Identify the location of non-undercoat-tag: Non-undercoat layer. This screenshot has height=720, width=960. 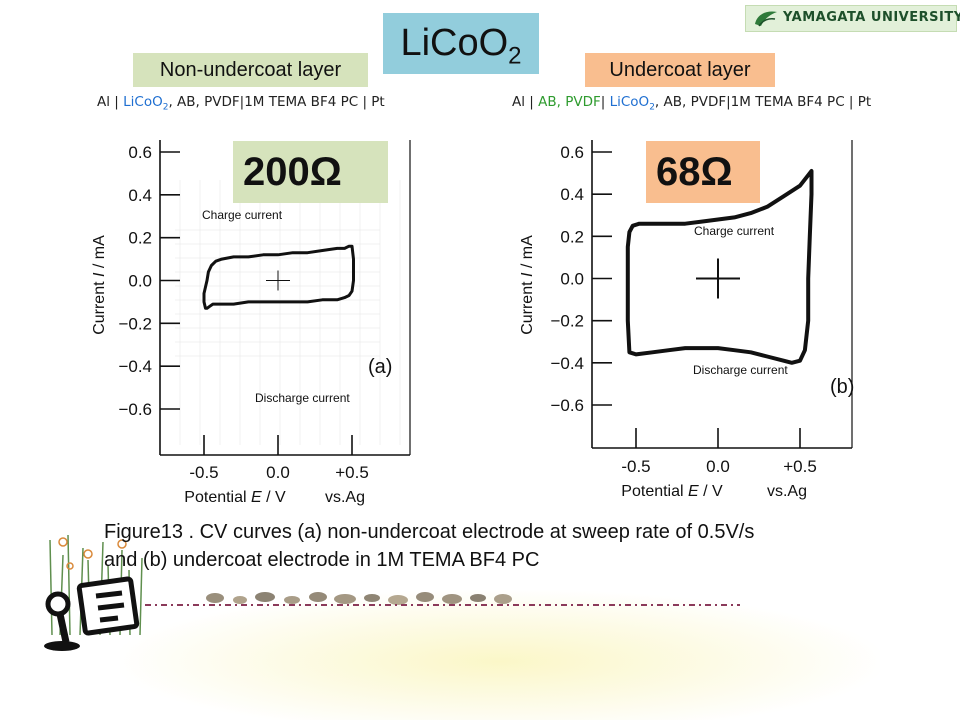
(250, 70).